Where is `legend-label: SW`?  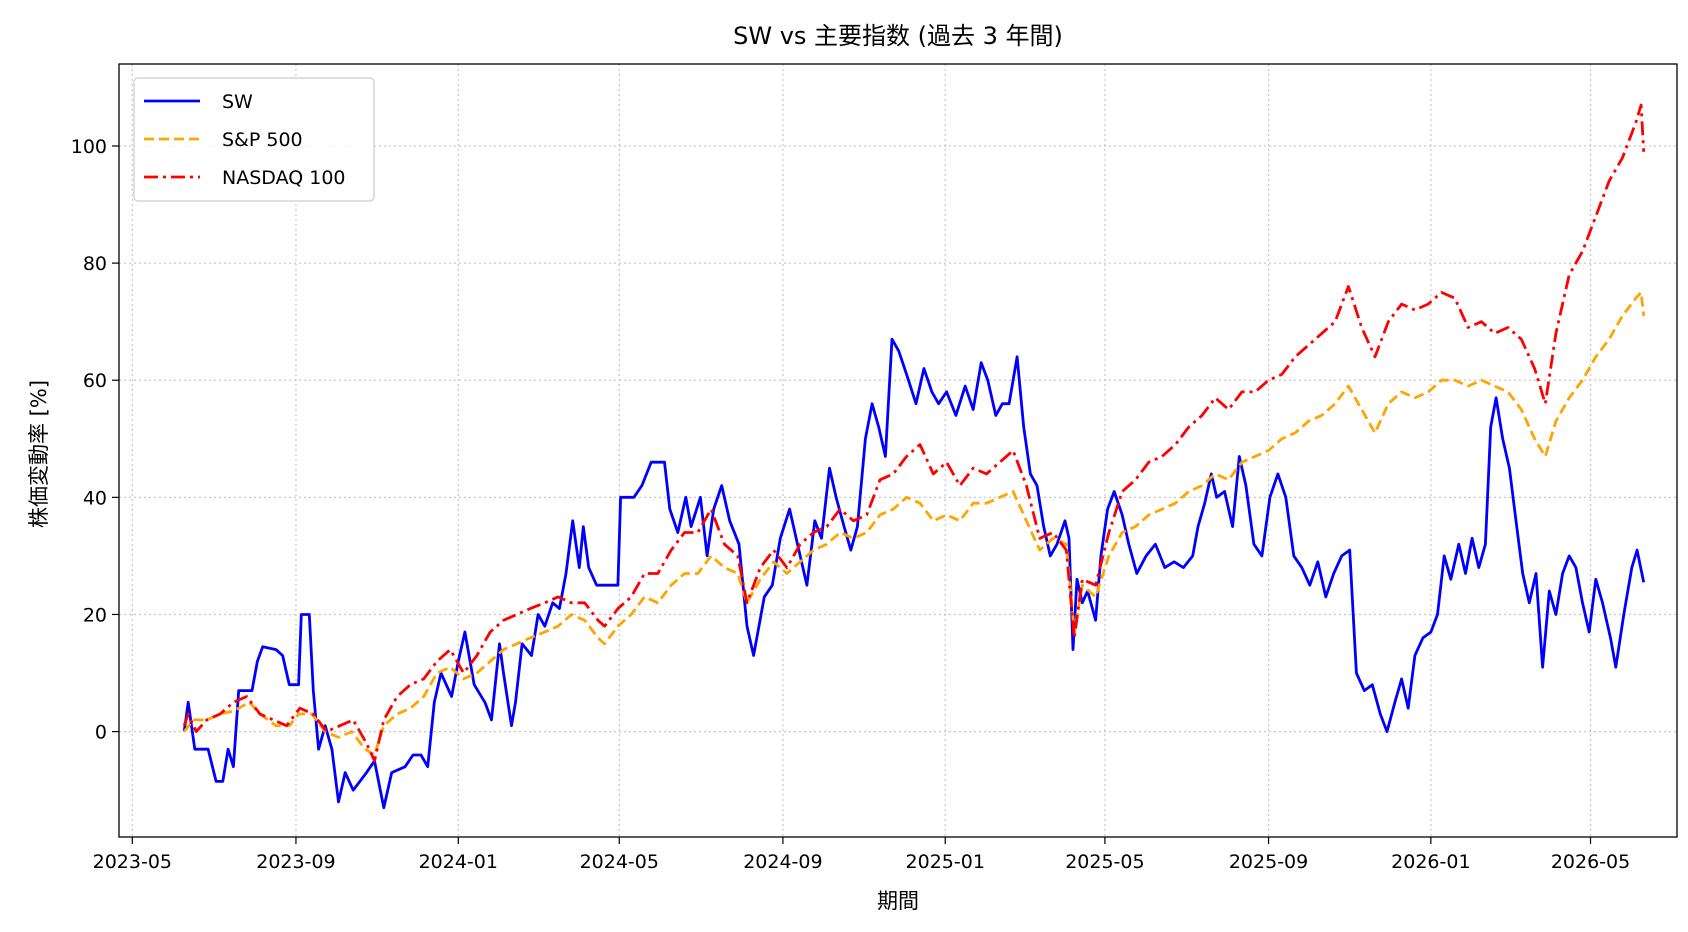 legend-label: SW is located at coordinates (237, 102).